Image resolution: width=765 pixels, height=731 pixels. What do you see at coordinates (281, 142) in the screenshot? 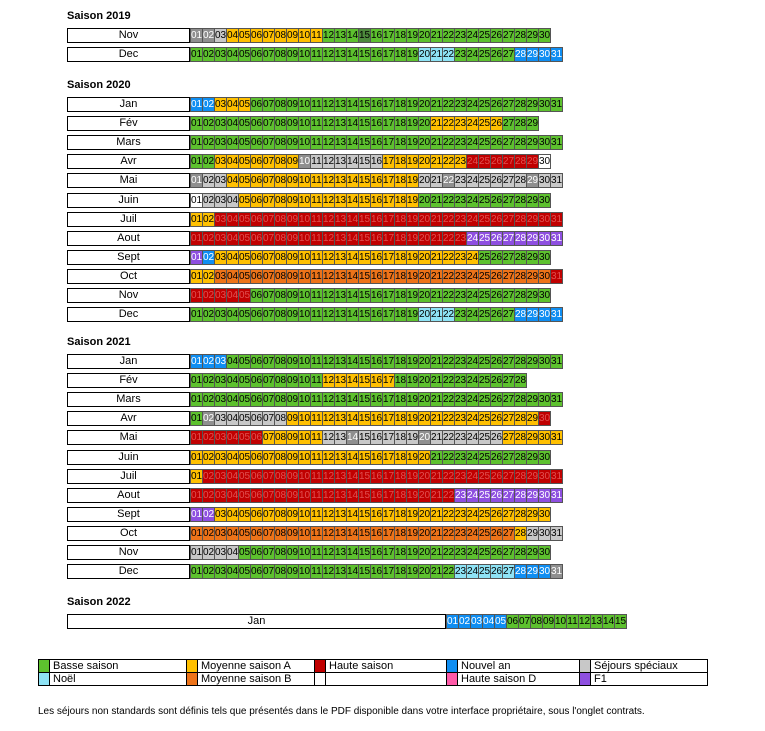
I see `day-cell: 08` at bounding box center [281, 142].